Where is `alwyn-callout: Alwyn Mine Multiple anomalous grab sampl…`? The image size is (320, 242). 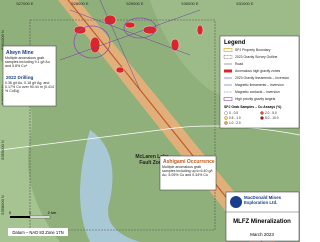 alwyn-callout: Alwyn Mine Multiple anomalous grab sampl… is located at coordinates (29, 76).